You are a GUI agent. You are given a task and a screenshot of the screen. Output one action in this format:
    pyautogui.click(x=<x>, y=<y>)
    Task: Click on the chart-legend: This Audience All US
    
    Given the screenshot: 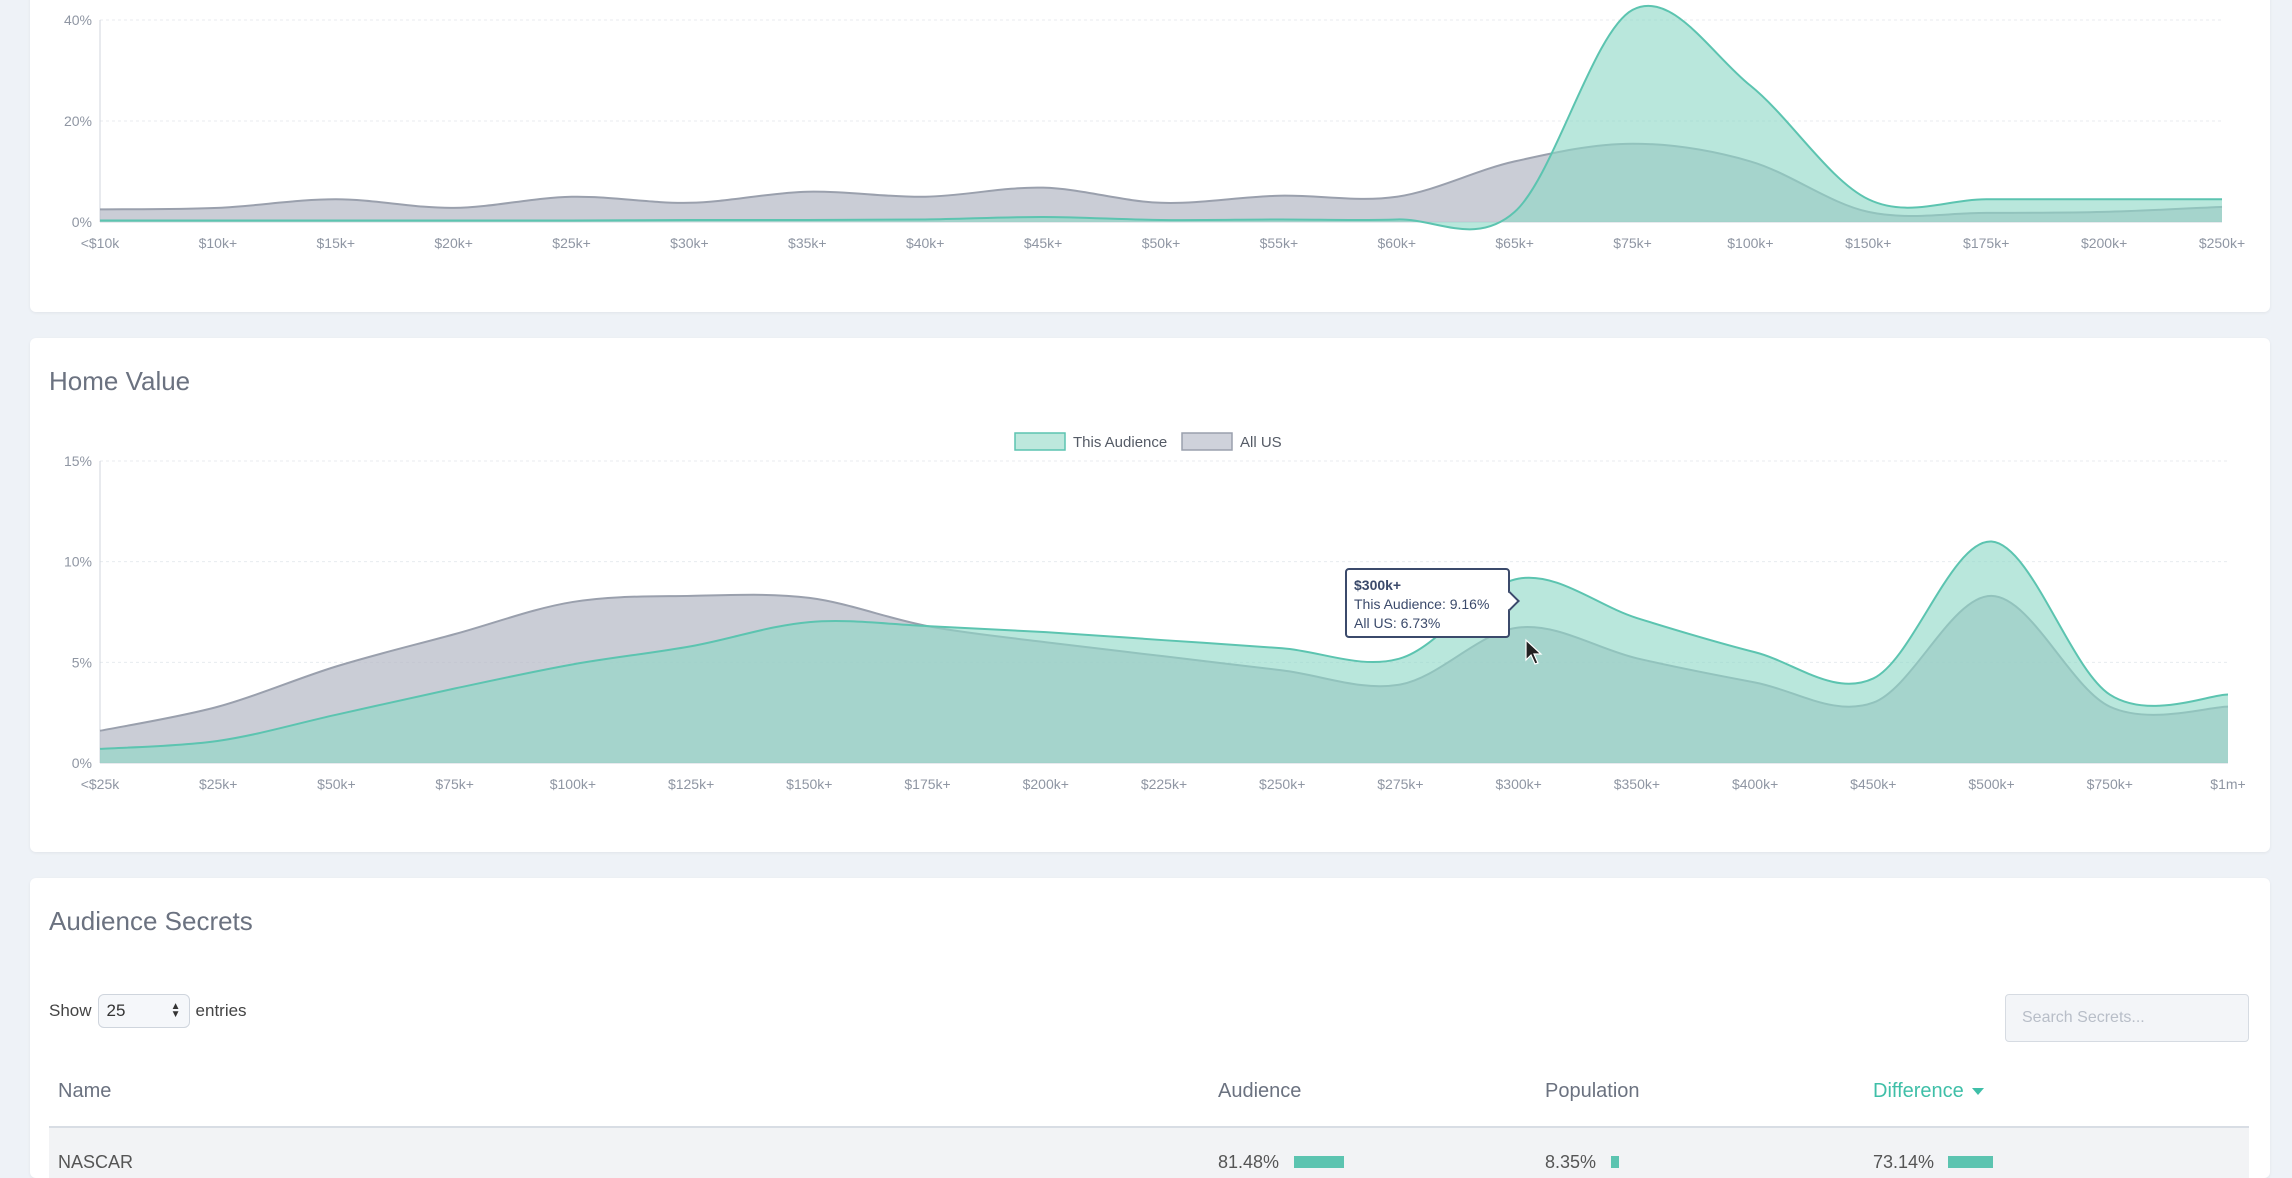 What is the action you would take?
    pyautogui.click(x=1148, y=441)
    